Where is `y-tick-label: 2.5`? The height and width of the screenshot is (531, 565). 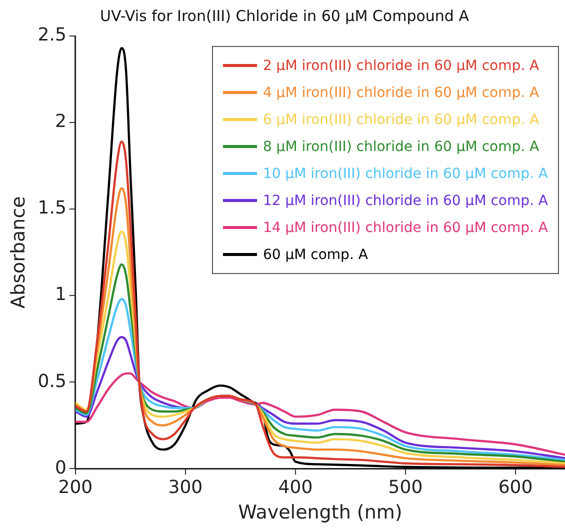
y-tick-label: 2.5 is located at coordinates (52, 35).